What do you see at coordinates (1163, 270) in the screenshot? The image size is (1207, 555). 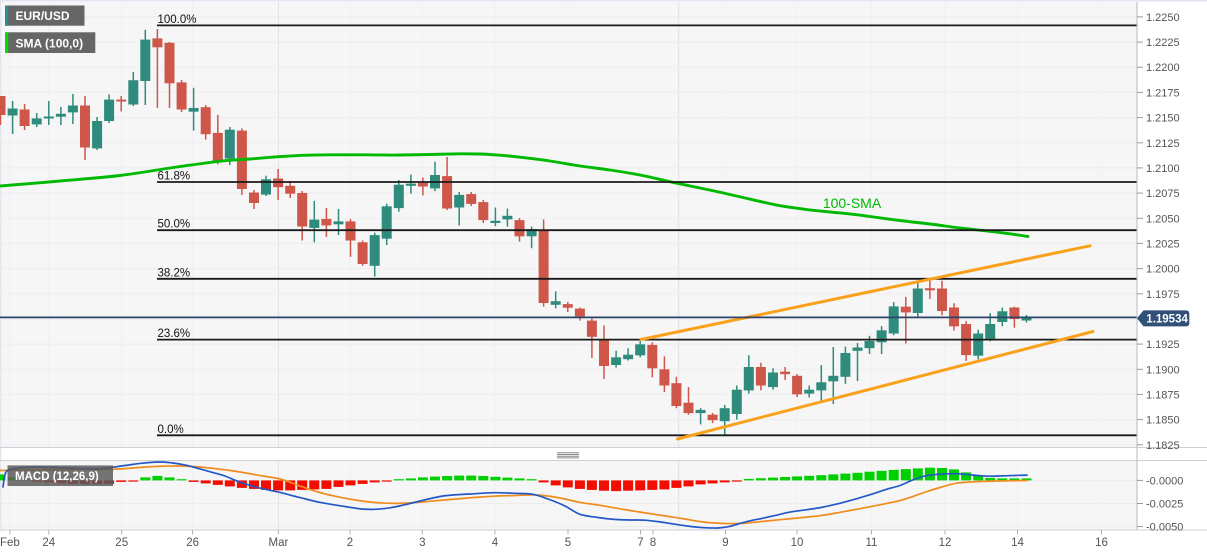 I see `svg-text: 1.2000` at bounding box center [1163, 270].